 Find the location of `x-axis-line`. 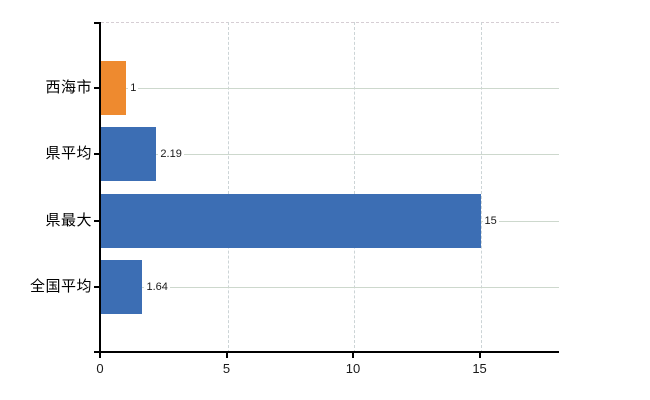

x-axis-line is located at coordinates (329, 352).